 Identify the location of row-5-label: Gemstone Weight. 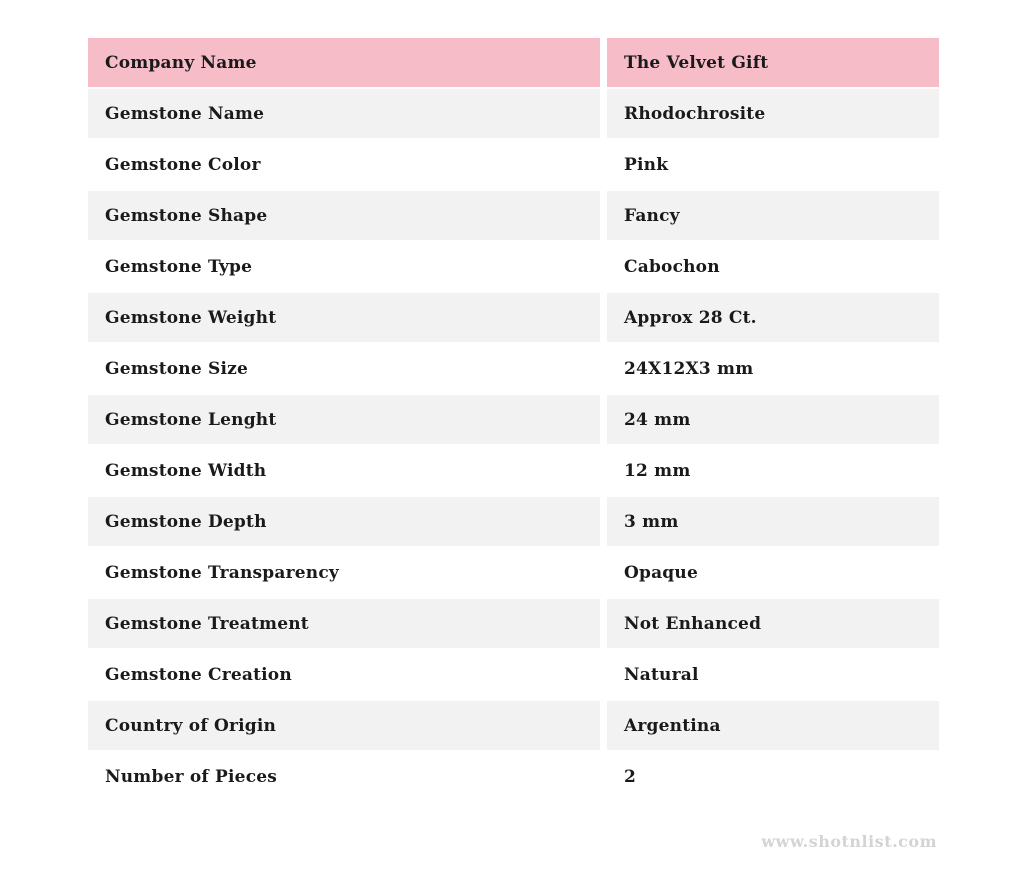
(344, 317).